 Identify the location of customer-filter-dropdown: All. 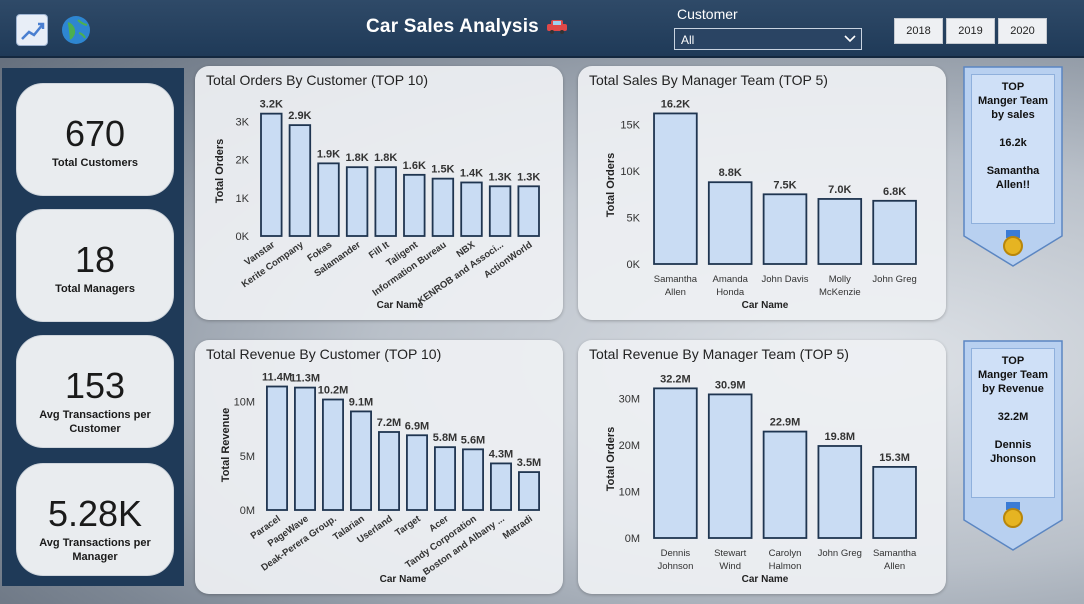
(768, 39).